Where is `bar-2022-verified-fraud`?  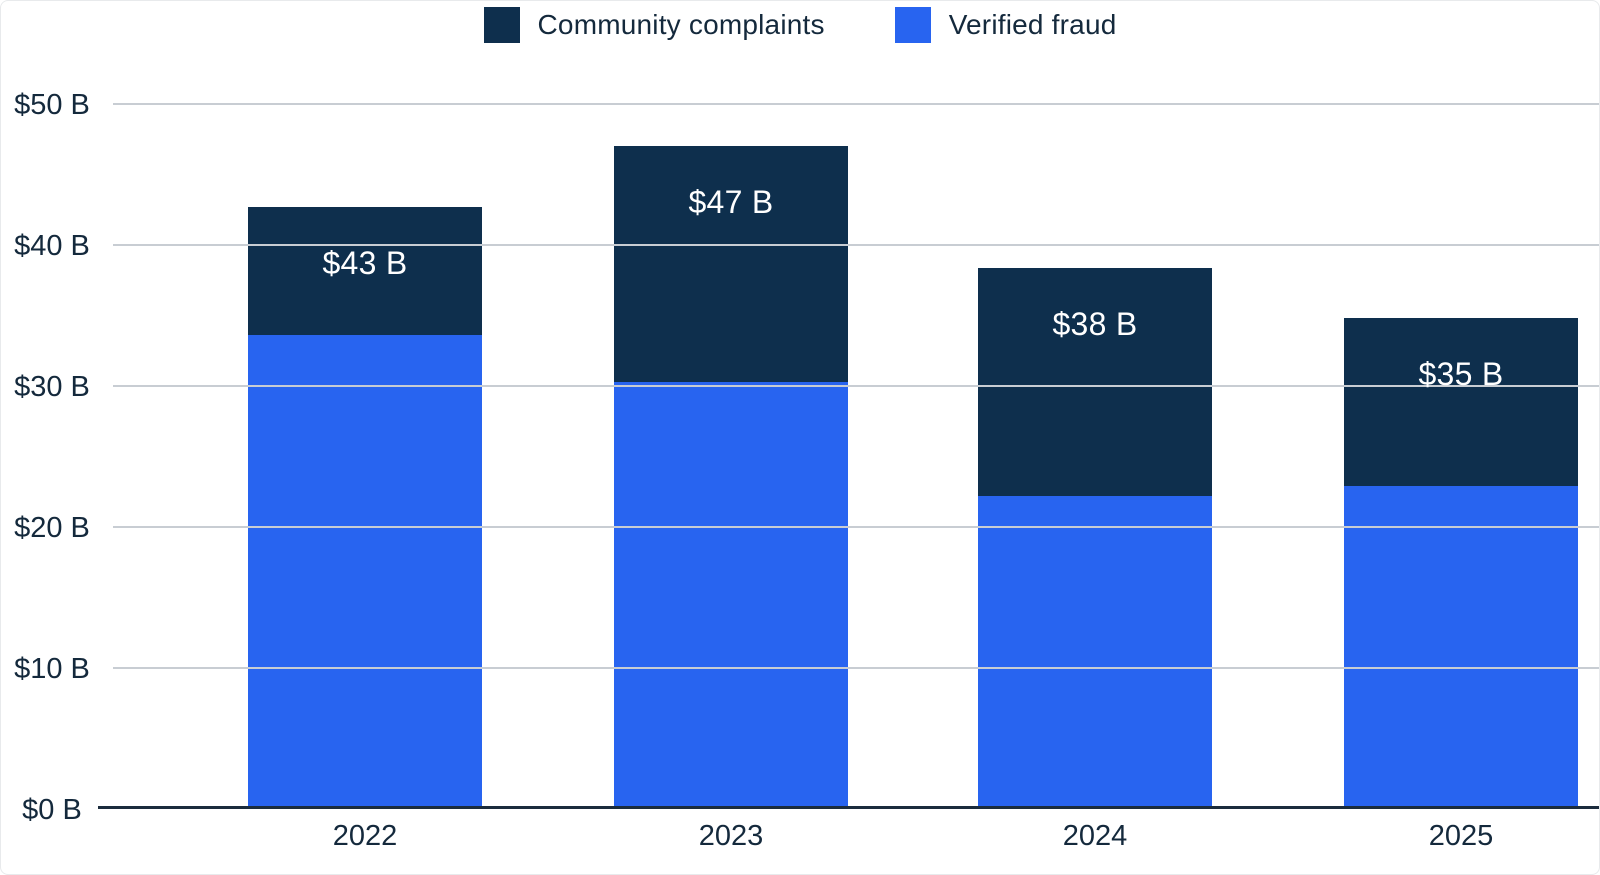 bar-2022-verified-fraud is located at coordinates (365, 572).